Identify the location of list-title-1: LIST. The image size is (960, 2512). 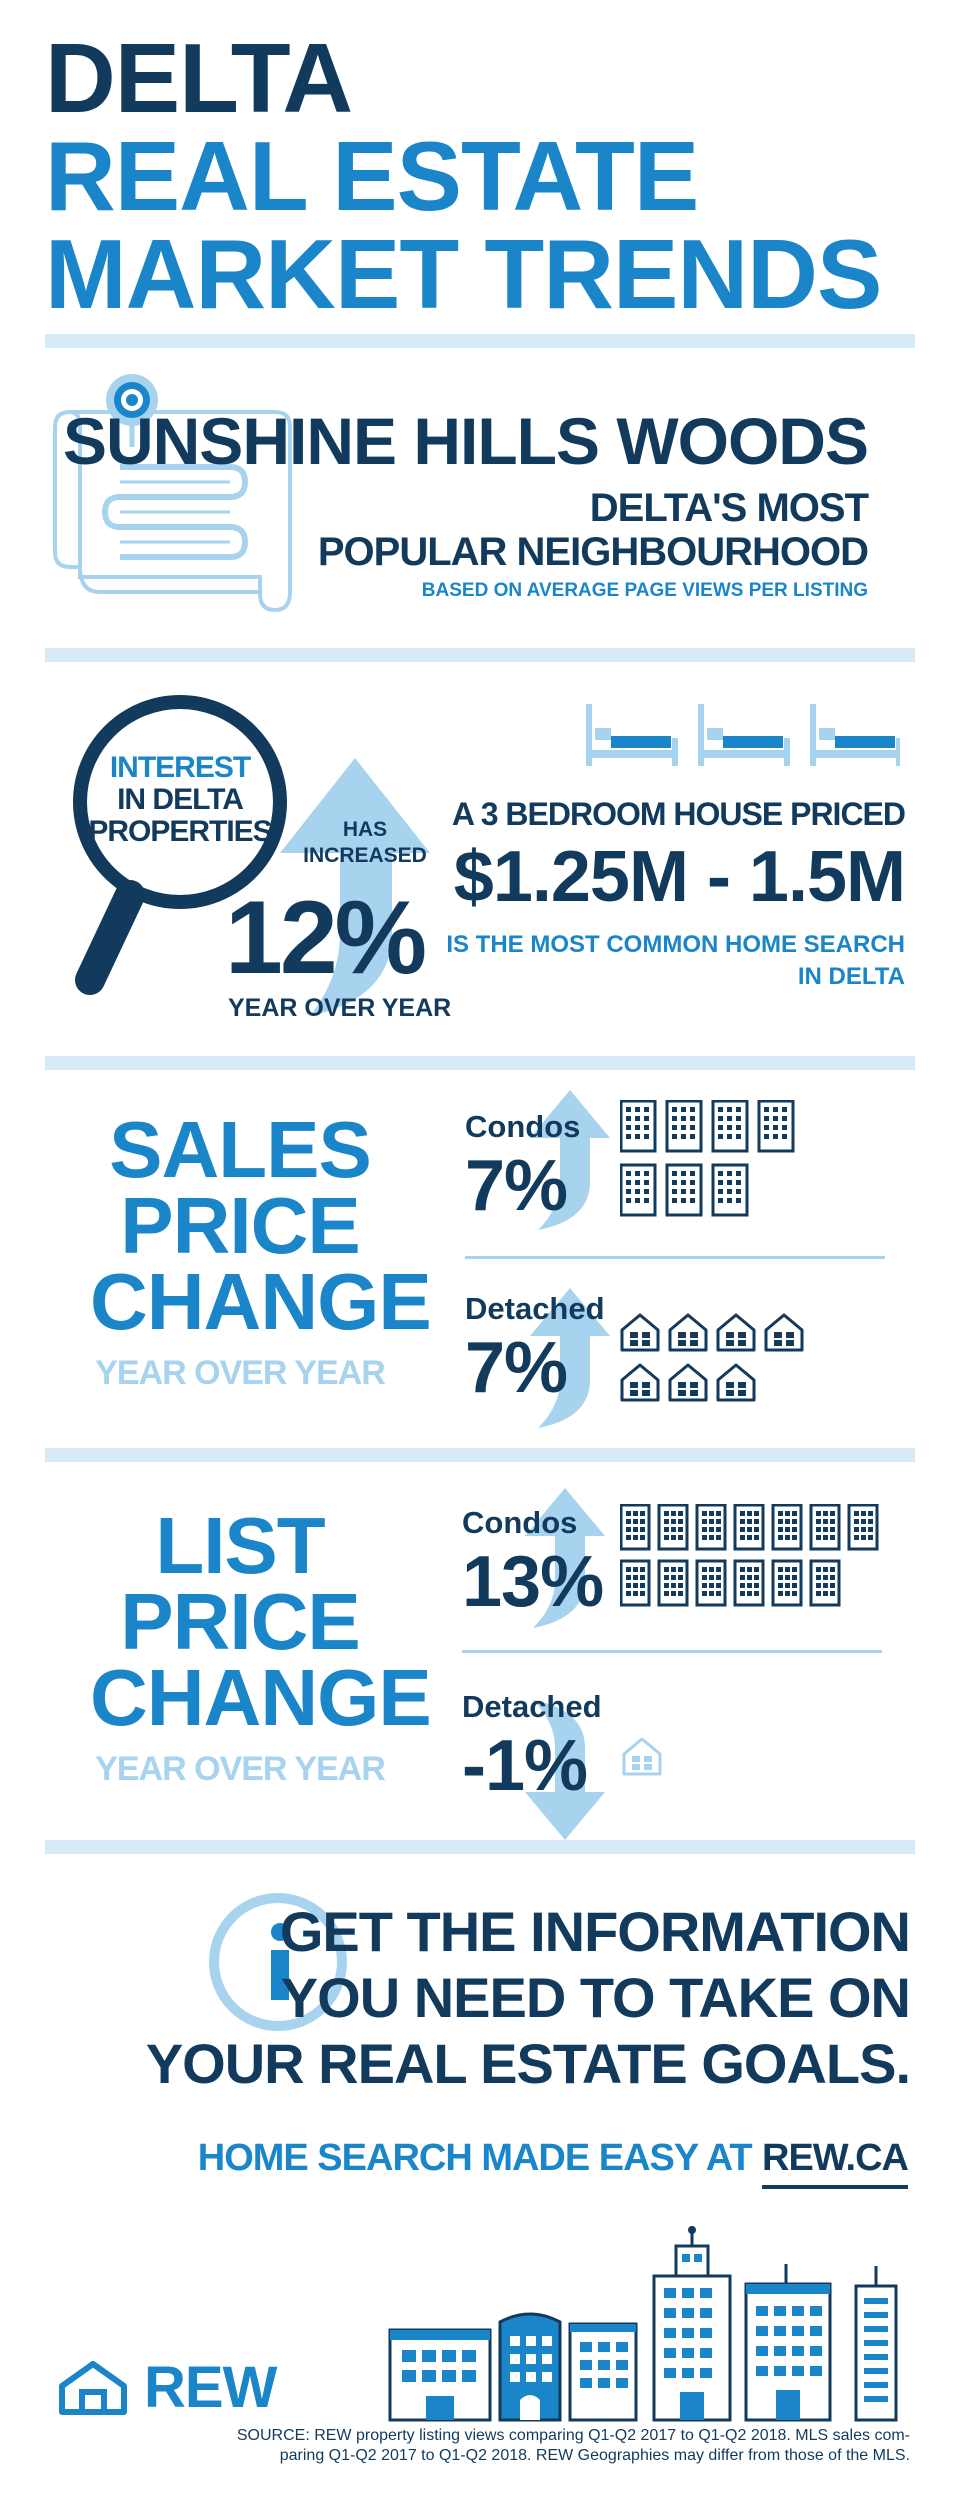
(240, 1545).